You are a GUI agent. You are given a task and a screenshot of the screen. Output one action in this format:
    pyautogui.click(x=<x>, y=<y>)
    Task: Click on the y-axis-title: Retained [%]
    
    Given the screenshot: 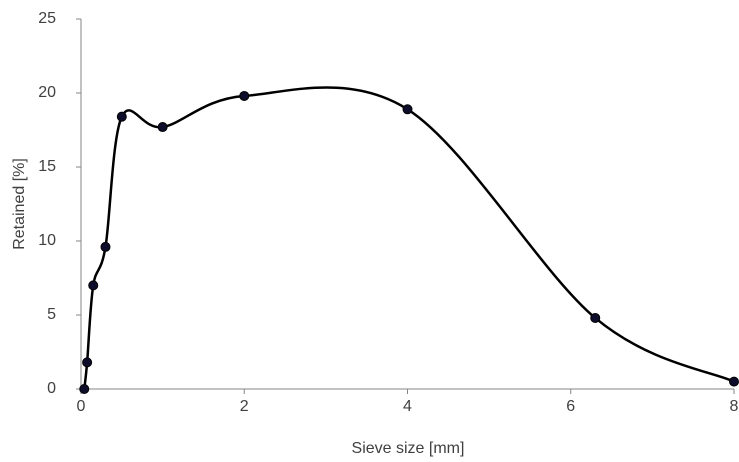 What is the action you would take?
    pyautogui.click(x=19, y=204)
    